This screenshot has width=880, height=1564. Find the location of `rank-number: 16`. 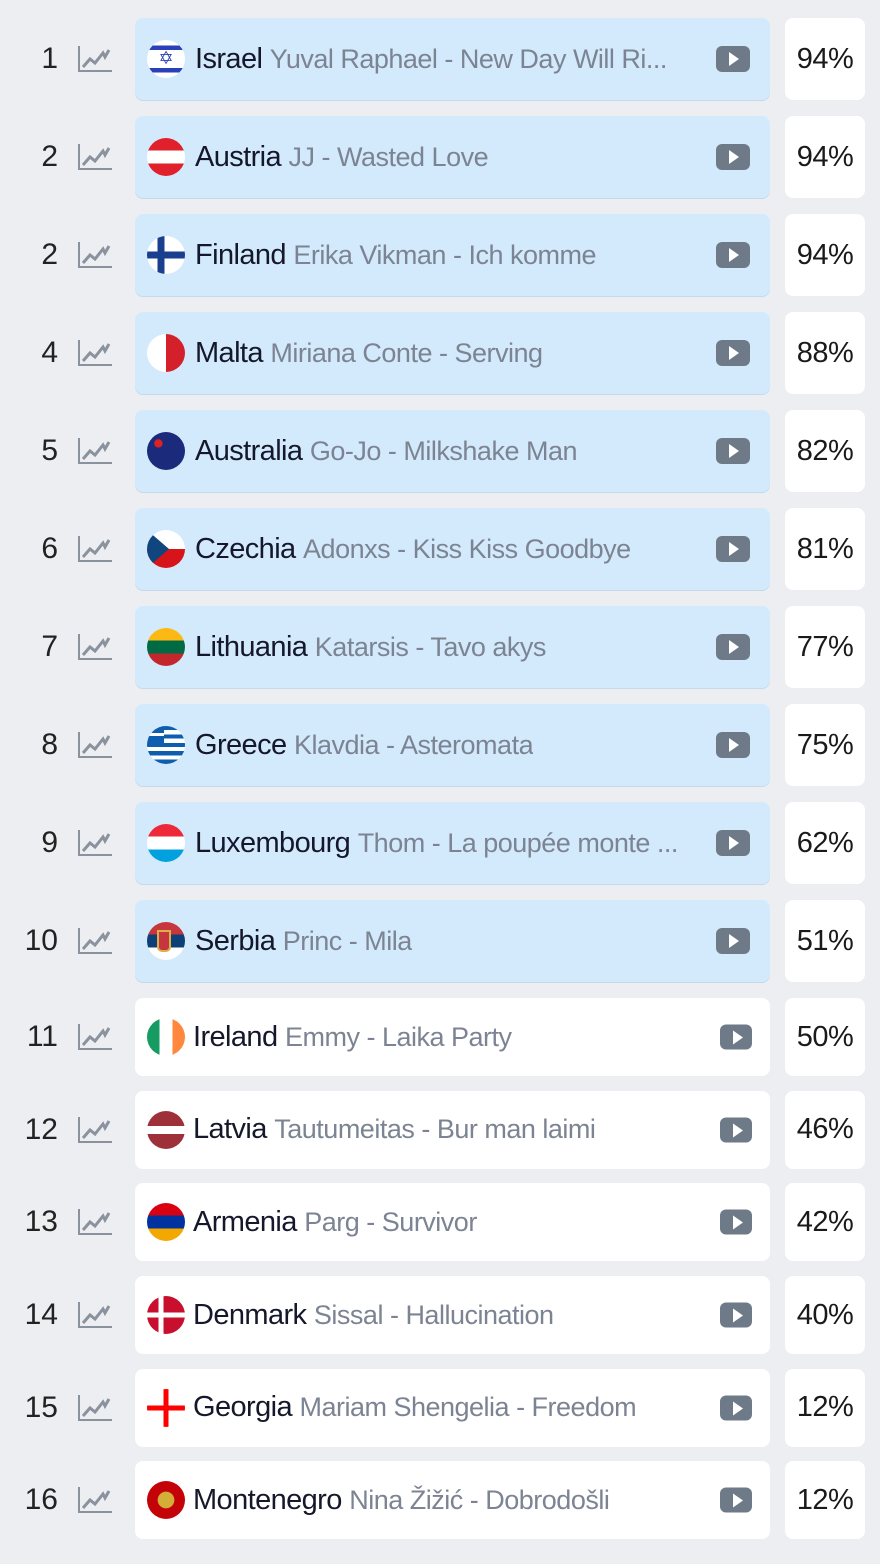

rank-number: 16 is located at coordinates (41, 1500).